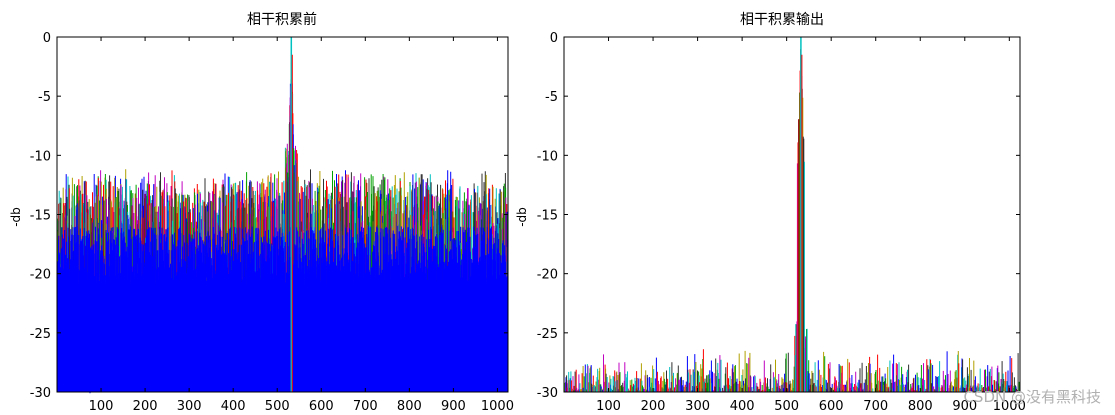  I want to click on chart-left-xtick-label: 600, so click(321, 406).